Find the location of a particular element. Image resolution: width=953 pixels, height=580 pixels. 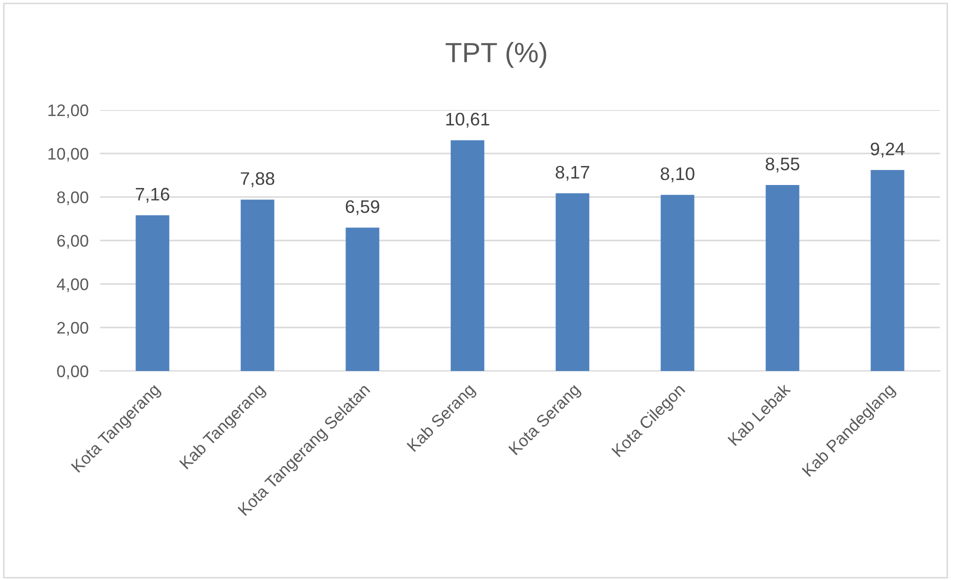

chart-title: TPT (%) is located at coordinates (496, 55).